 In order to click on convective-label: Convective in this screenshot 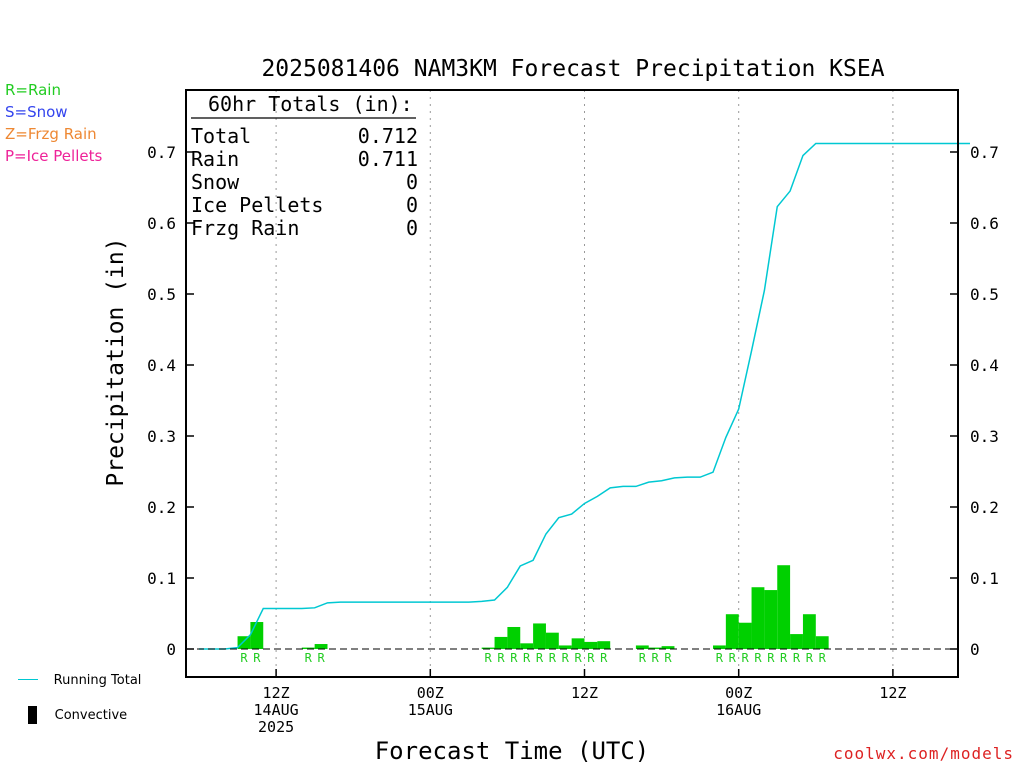, I will do `click(91, 715)`.